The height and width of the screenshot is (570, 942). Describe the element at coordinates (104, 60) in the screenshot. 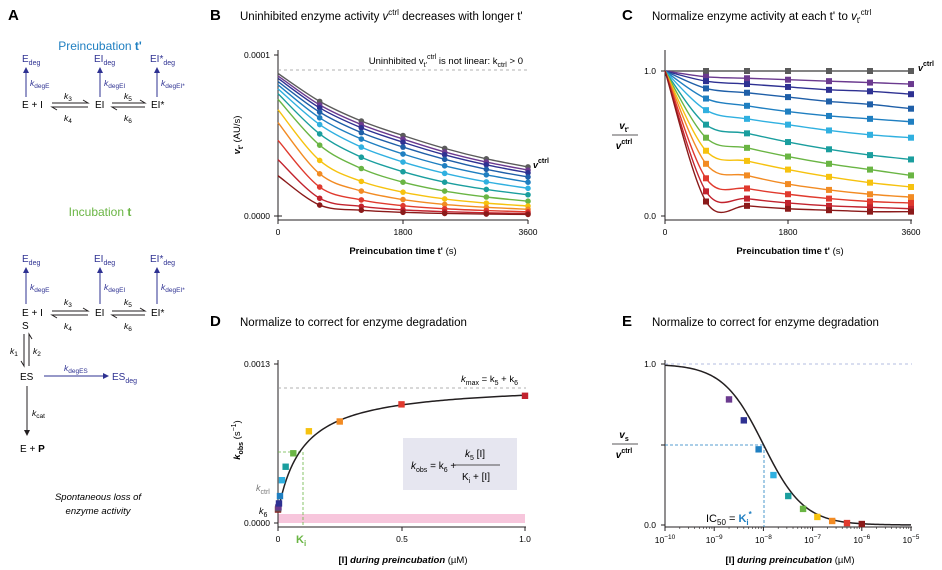

I see `eideg-1: EIdeg` at that location.